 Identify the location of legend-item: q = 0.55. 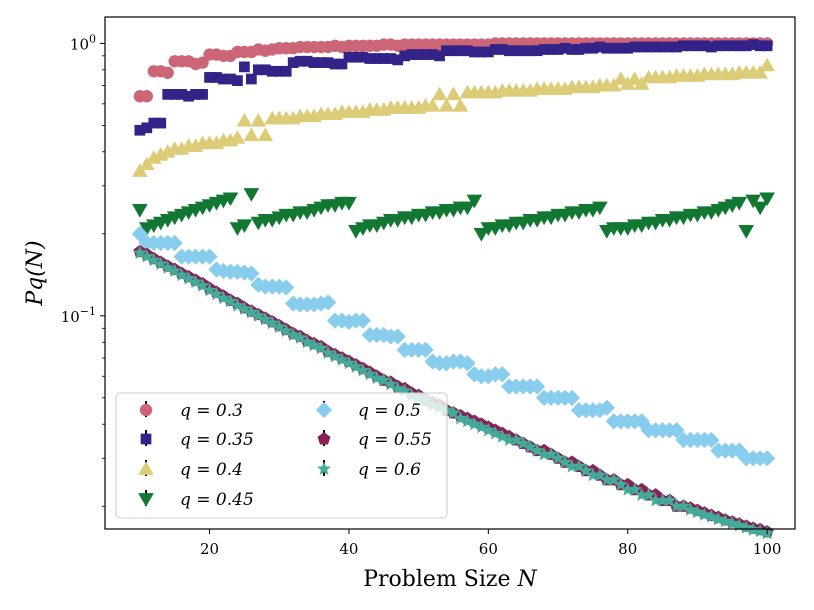
(374, 440).